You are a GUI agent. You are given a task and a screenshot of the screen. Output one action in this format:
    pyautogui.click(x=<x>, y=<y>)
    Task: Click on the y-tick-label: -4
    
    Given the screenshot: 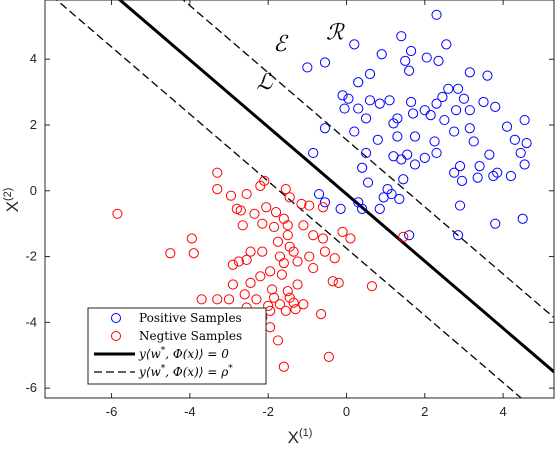 What is the action you would take?
    pyautogui.click(x=31, y=321)
    